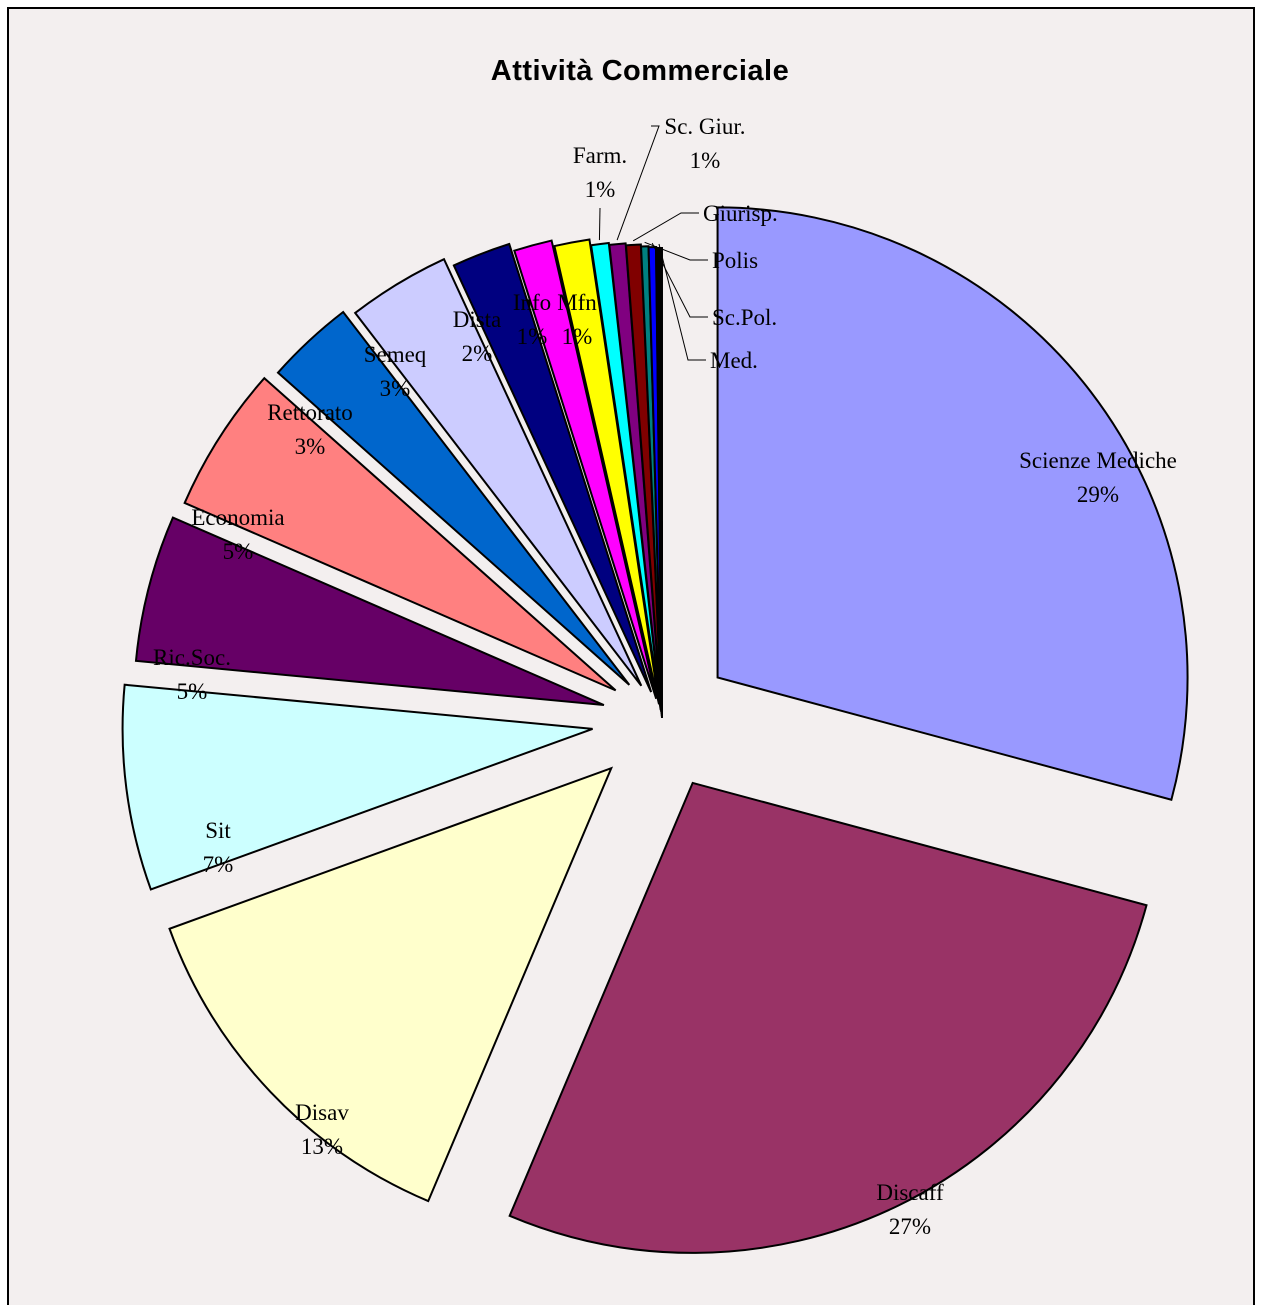 This screenshot has height=1310, width=1262. I want to click on slice-name-label-6: Rettorato, so click(310, 412).